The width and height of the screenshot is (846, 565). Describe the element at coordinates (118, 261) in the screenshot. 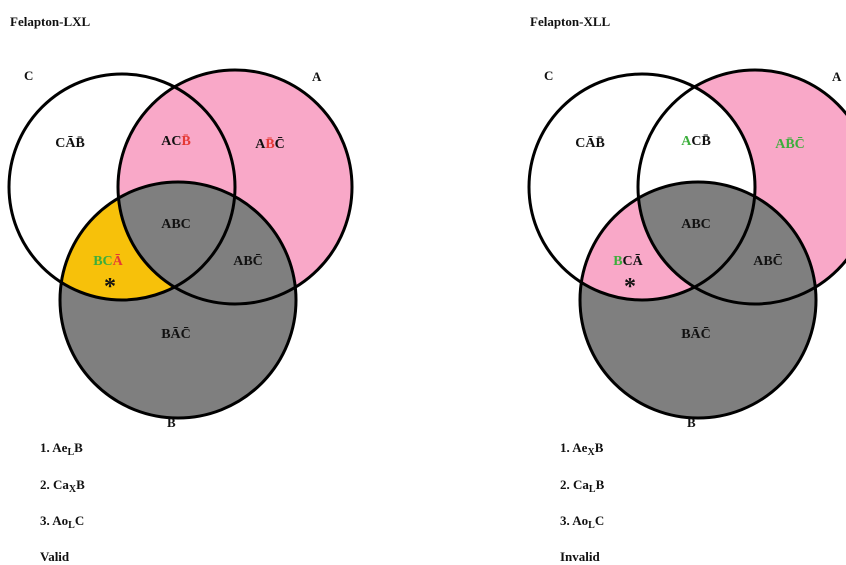

I see `label-part: Ā` at that location.